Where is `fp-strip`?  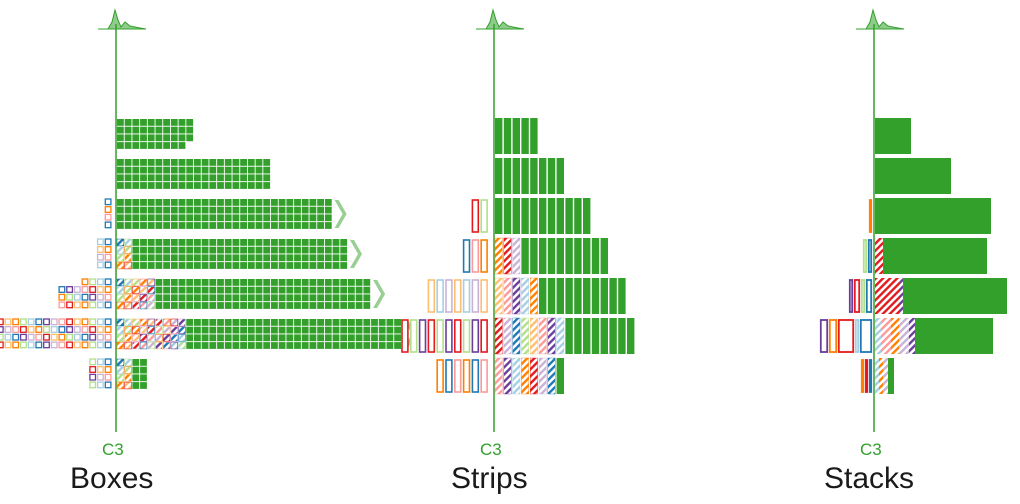
fp-strip is located at coordinates (516, 296).